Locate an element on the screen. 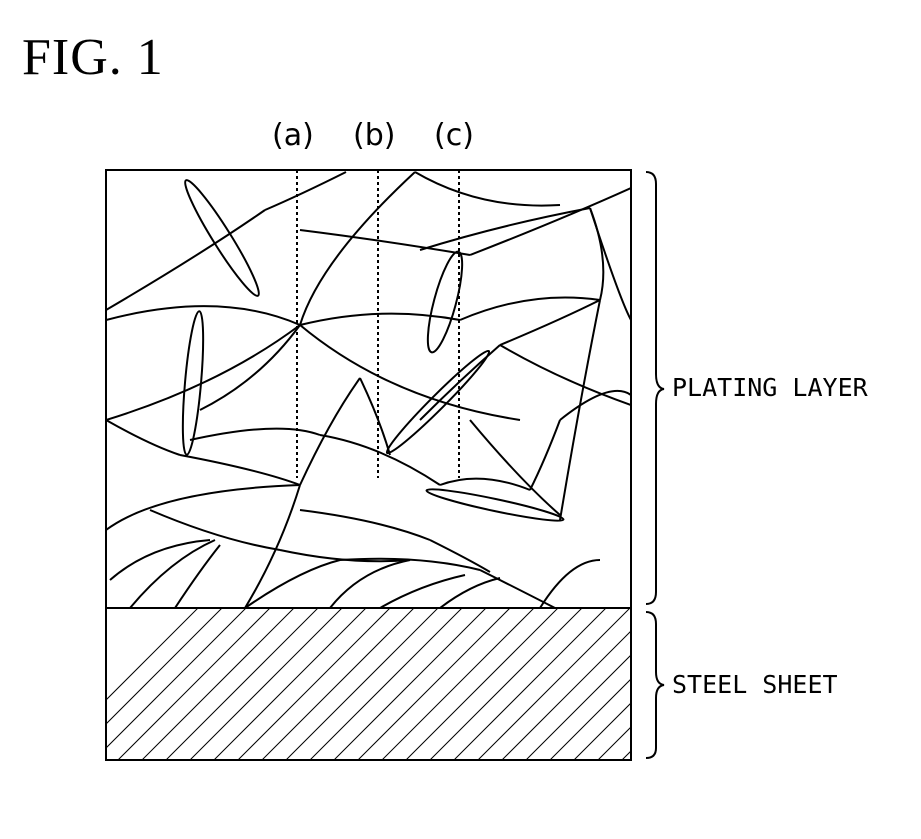 This screenshot has height=839, width=921. steel-sheet-brace is located at coordinates (655, 685).